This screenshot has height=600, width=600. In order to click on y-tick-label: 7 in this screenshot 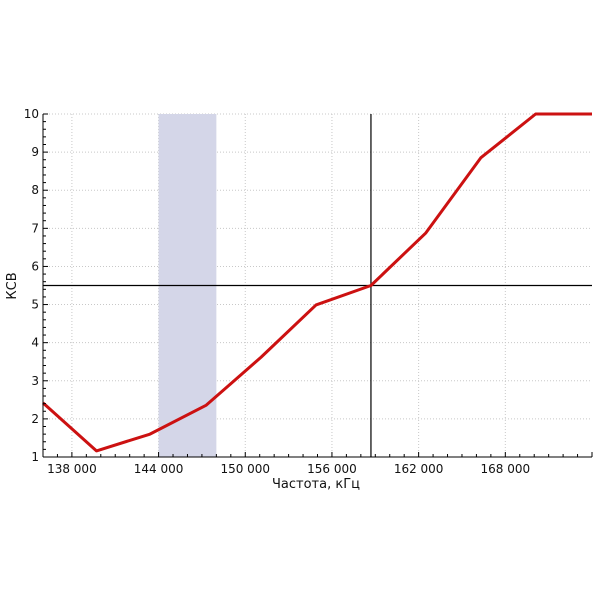, I will do `click(35, 228)`.